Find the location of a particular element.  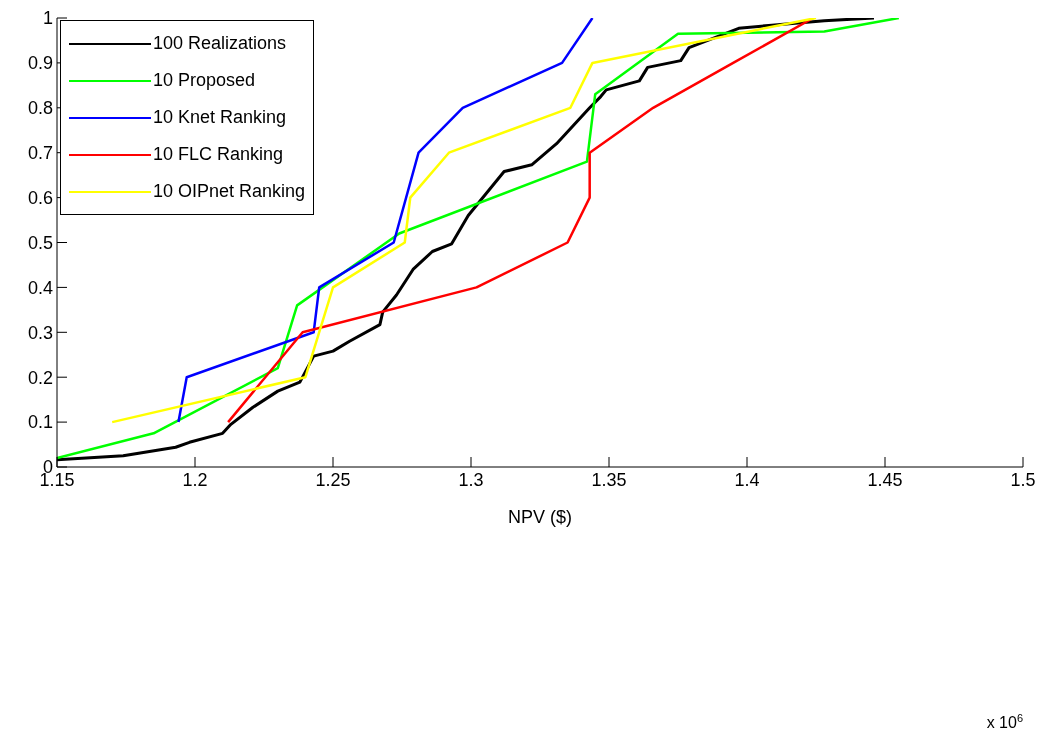

x-tick-label: 1.25 is located at coordinates (333, 479).